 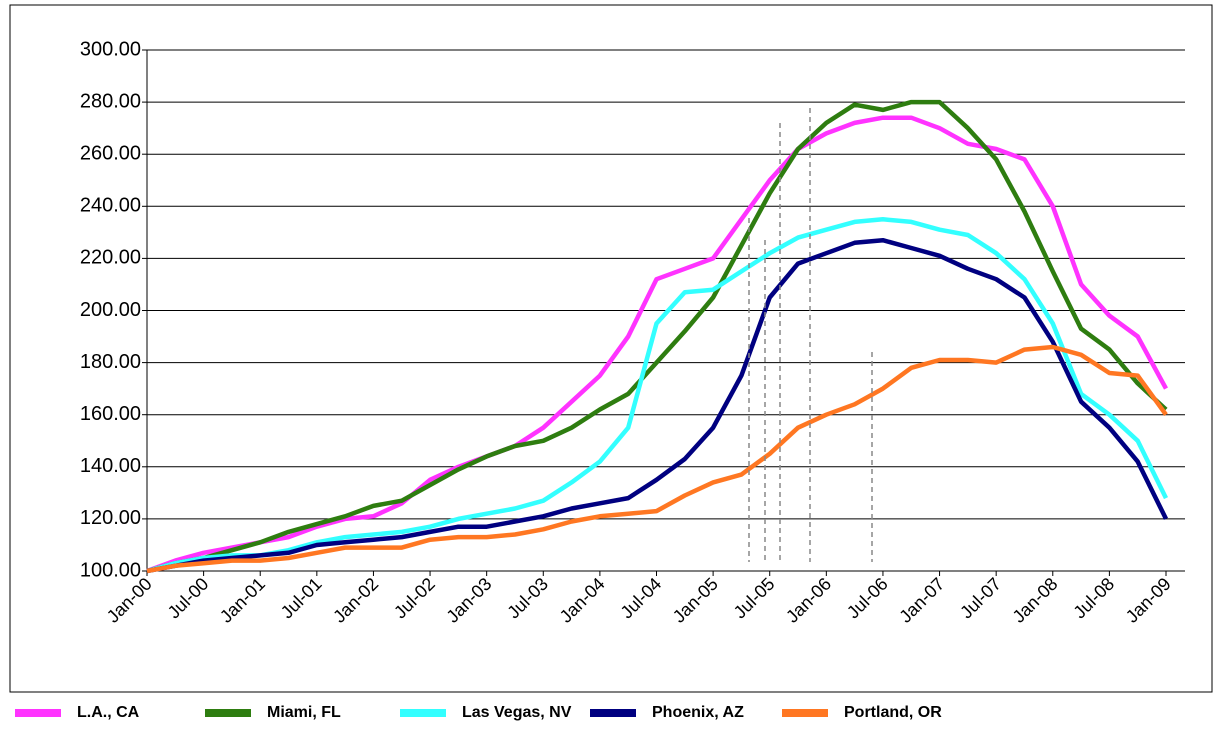 What do you see at coordinates (754, 598) in the screenshot?
I see `x-tick-label: Jul-05` at bounding box center [754, 598].